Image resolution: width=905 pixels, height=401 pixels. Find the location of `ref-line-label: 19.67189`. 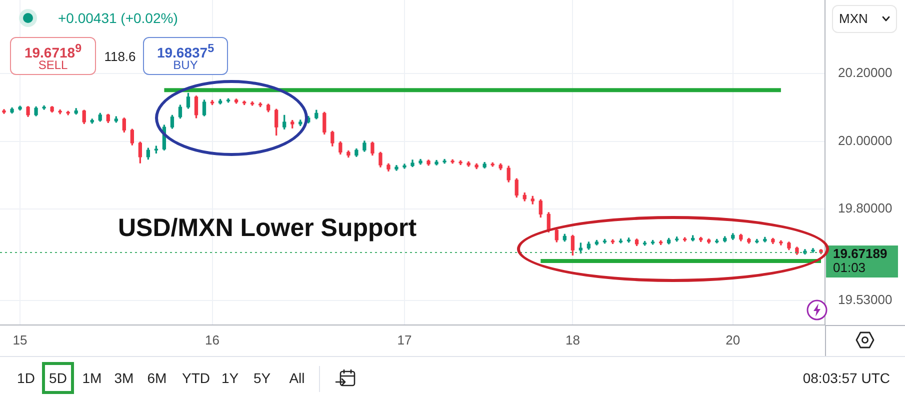

ref-line-label: 19.67189 is located at coordinates (860, 254).